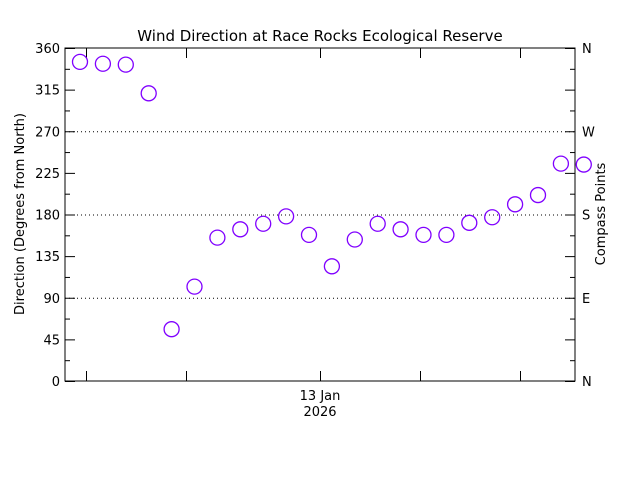 This screenshot has width=640, height=480. What do you see at coordinates (586, 299) in the screenshot?
I see `compass-tick-label: E` at bounding box center [586, 299].